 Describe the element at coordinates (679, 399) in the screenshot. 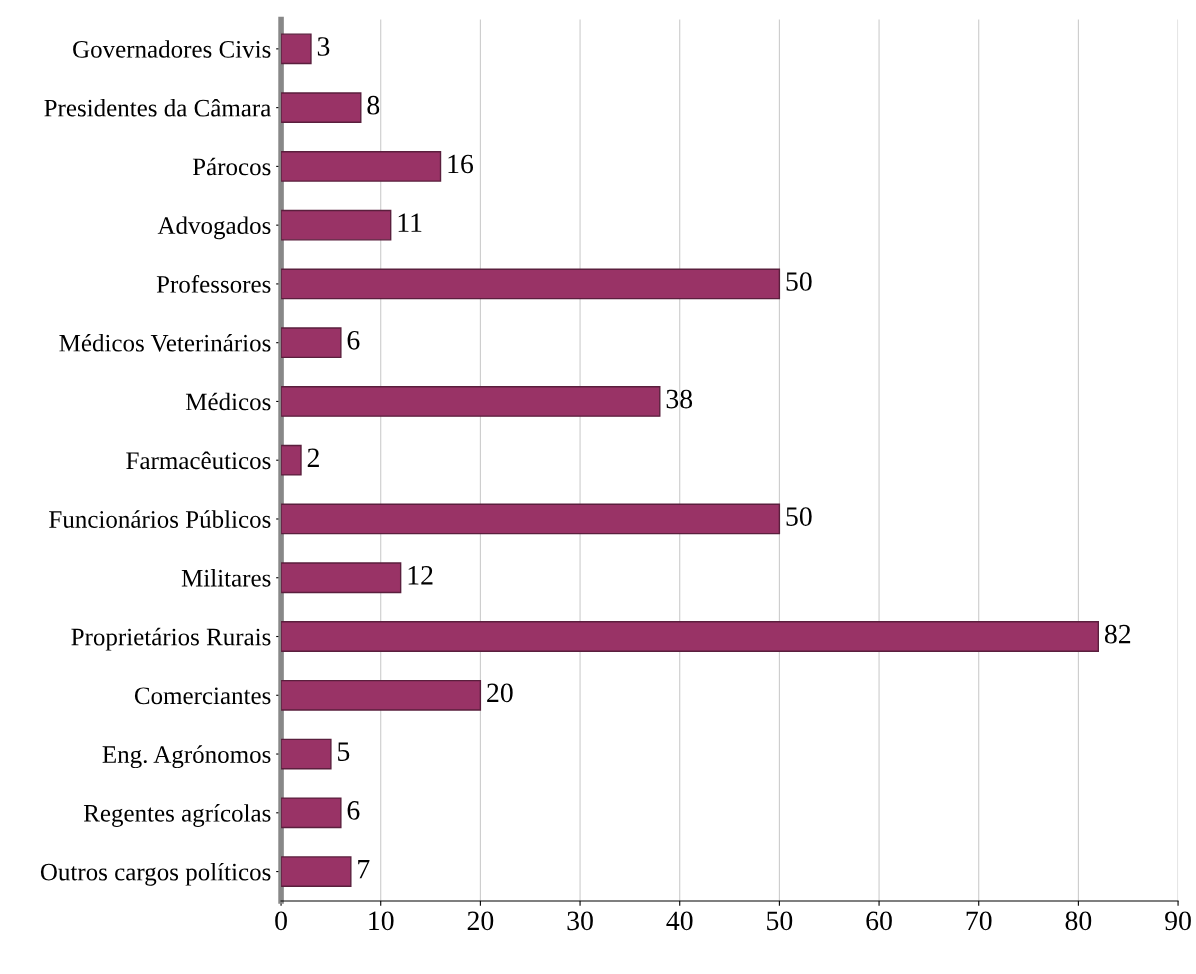

I see `data-label: 38` at that location.